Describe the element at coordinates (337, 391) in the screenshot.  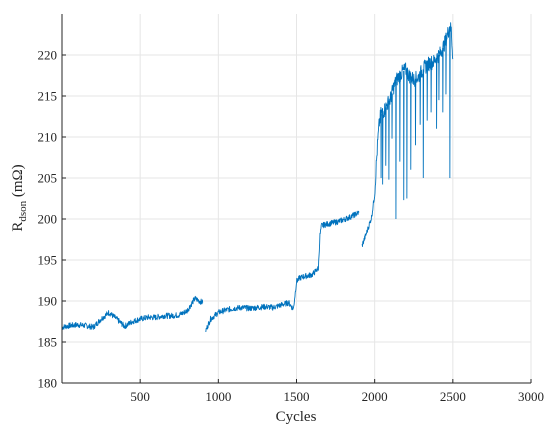
I see `x-axis-ticks: 500 1000 1500 2000 2500 3000` at that location.